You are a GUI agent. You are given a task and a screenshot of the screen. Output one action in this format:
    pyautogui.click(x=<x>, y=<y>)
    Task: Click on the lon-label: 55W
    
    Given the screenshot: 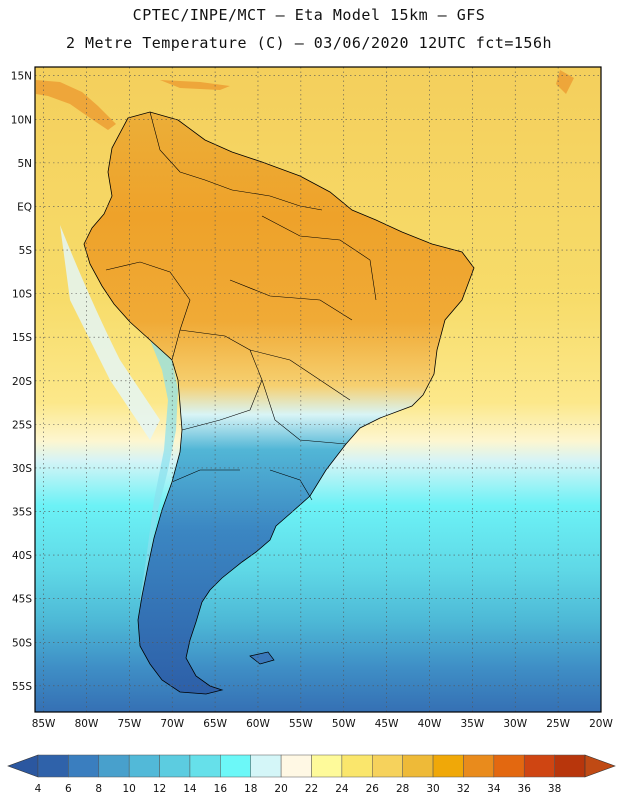 What is the action you would take?
    pyautogui.click(x=301, y=724)
    